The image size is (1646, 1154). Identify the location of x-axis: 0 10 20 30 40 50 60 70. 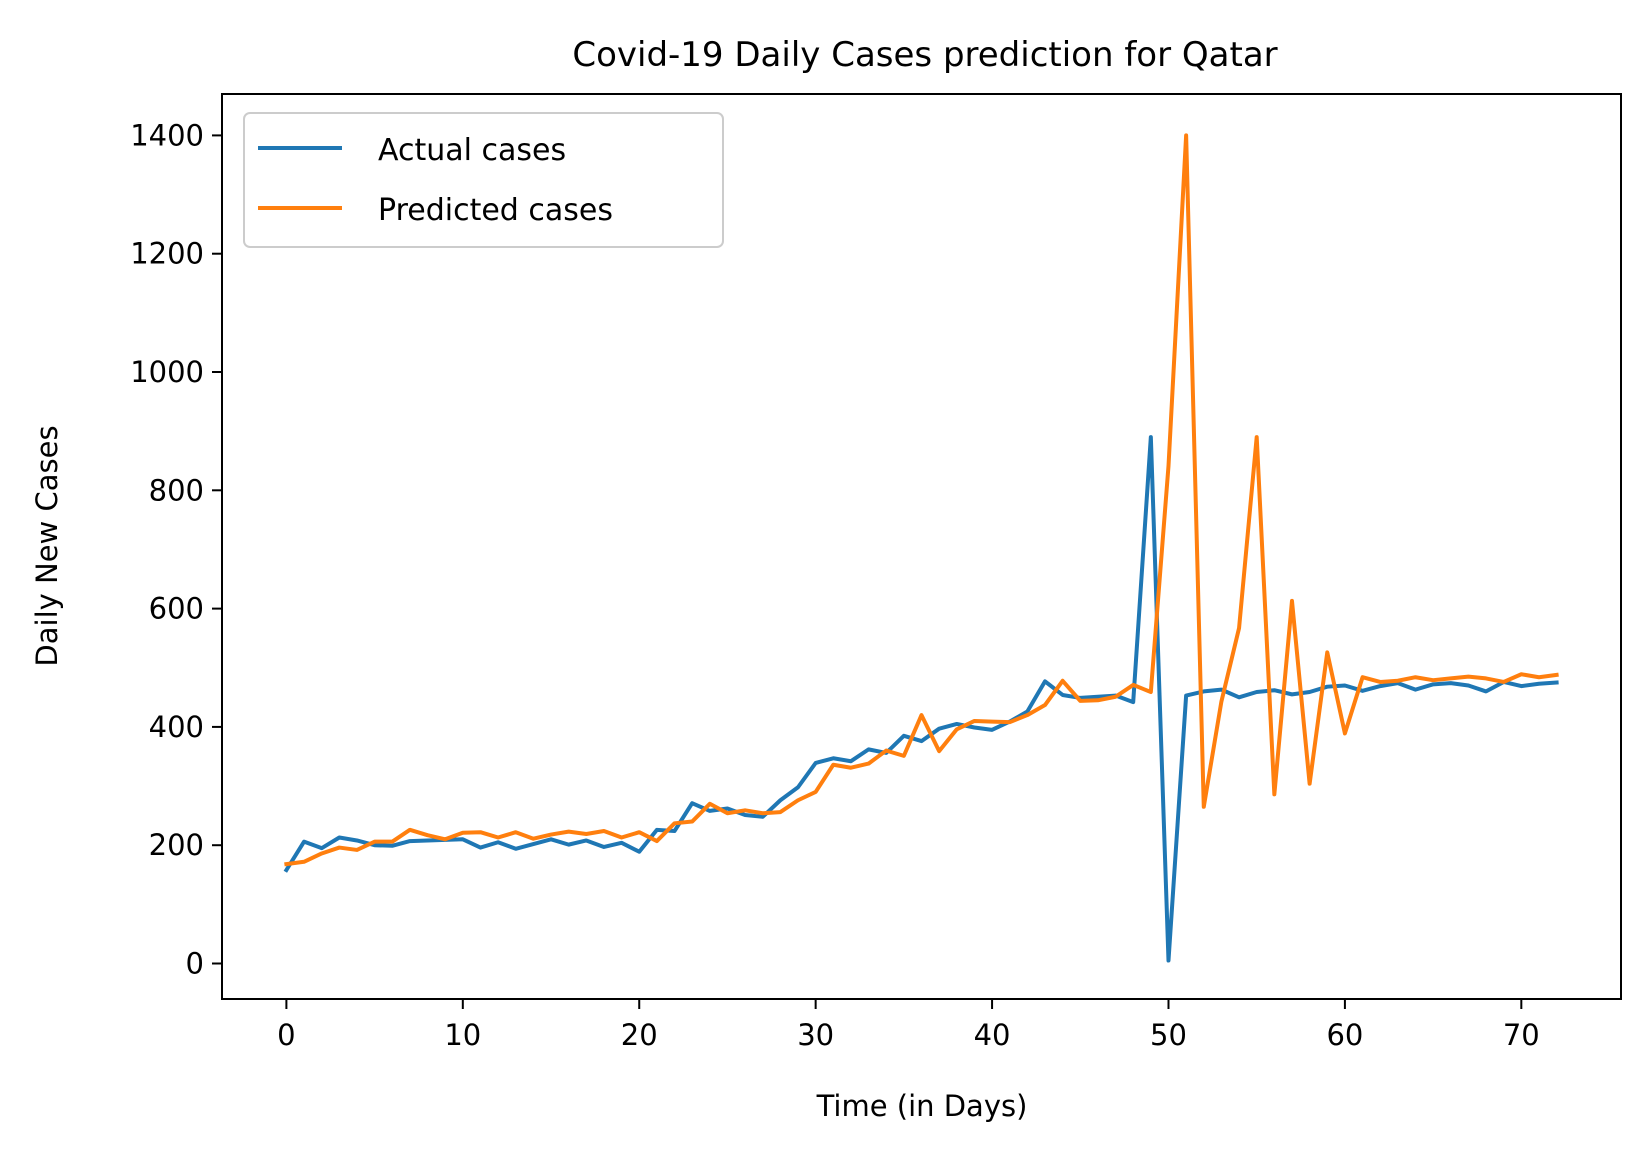
(908, 1025).